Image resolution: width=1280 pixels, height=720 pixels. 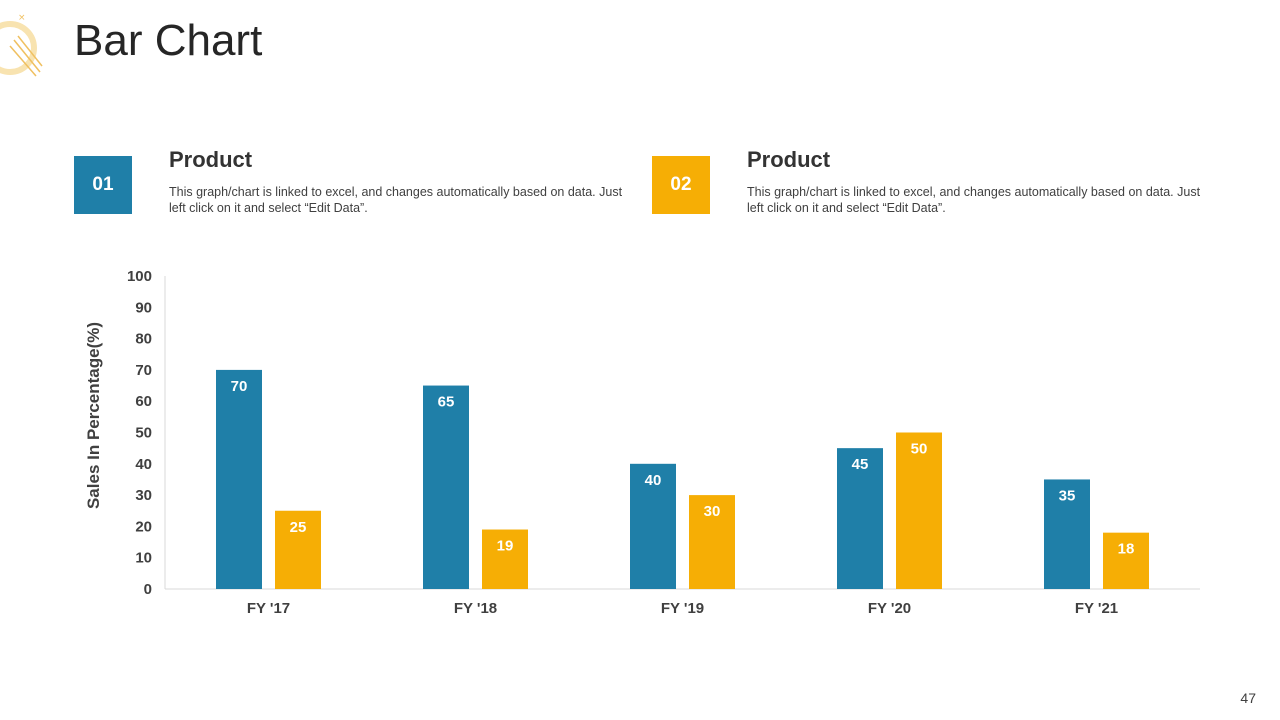 What do you see at coordinates (93, 415) in the screenshot?
I see `y-axis-title: Sales In Percentage(%)` at bounding box center [93, 415].